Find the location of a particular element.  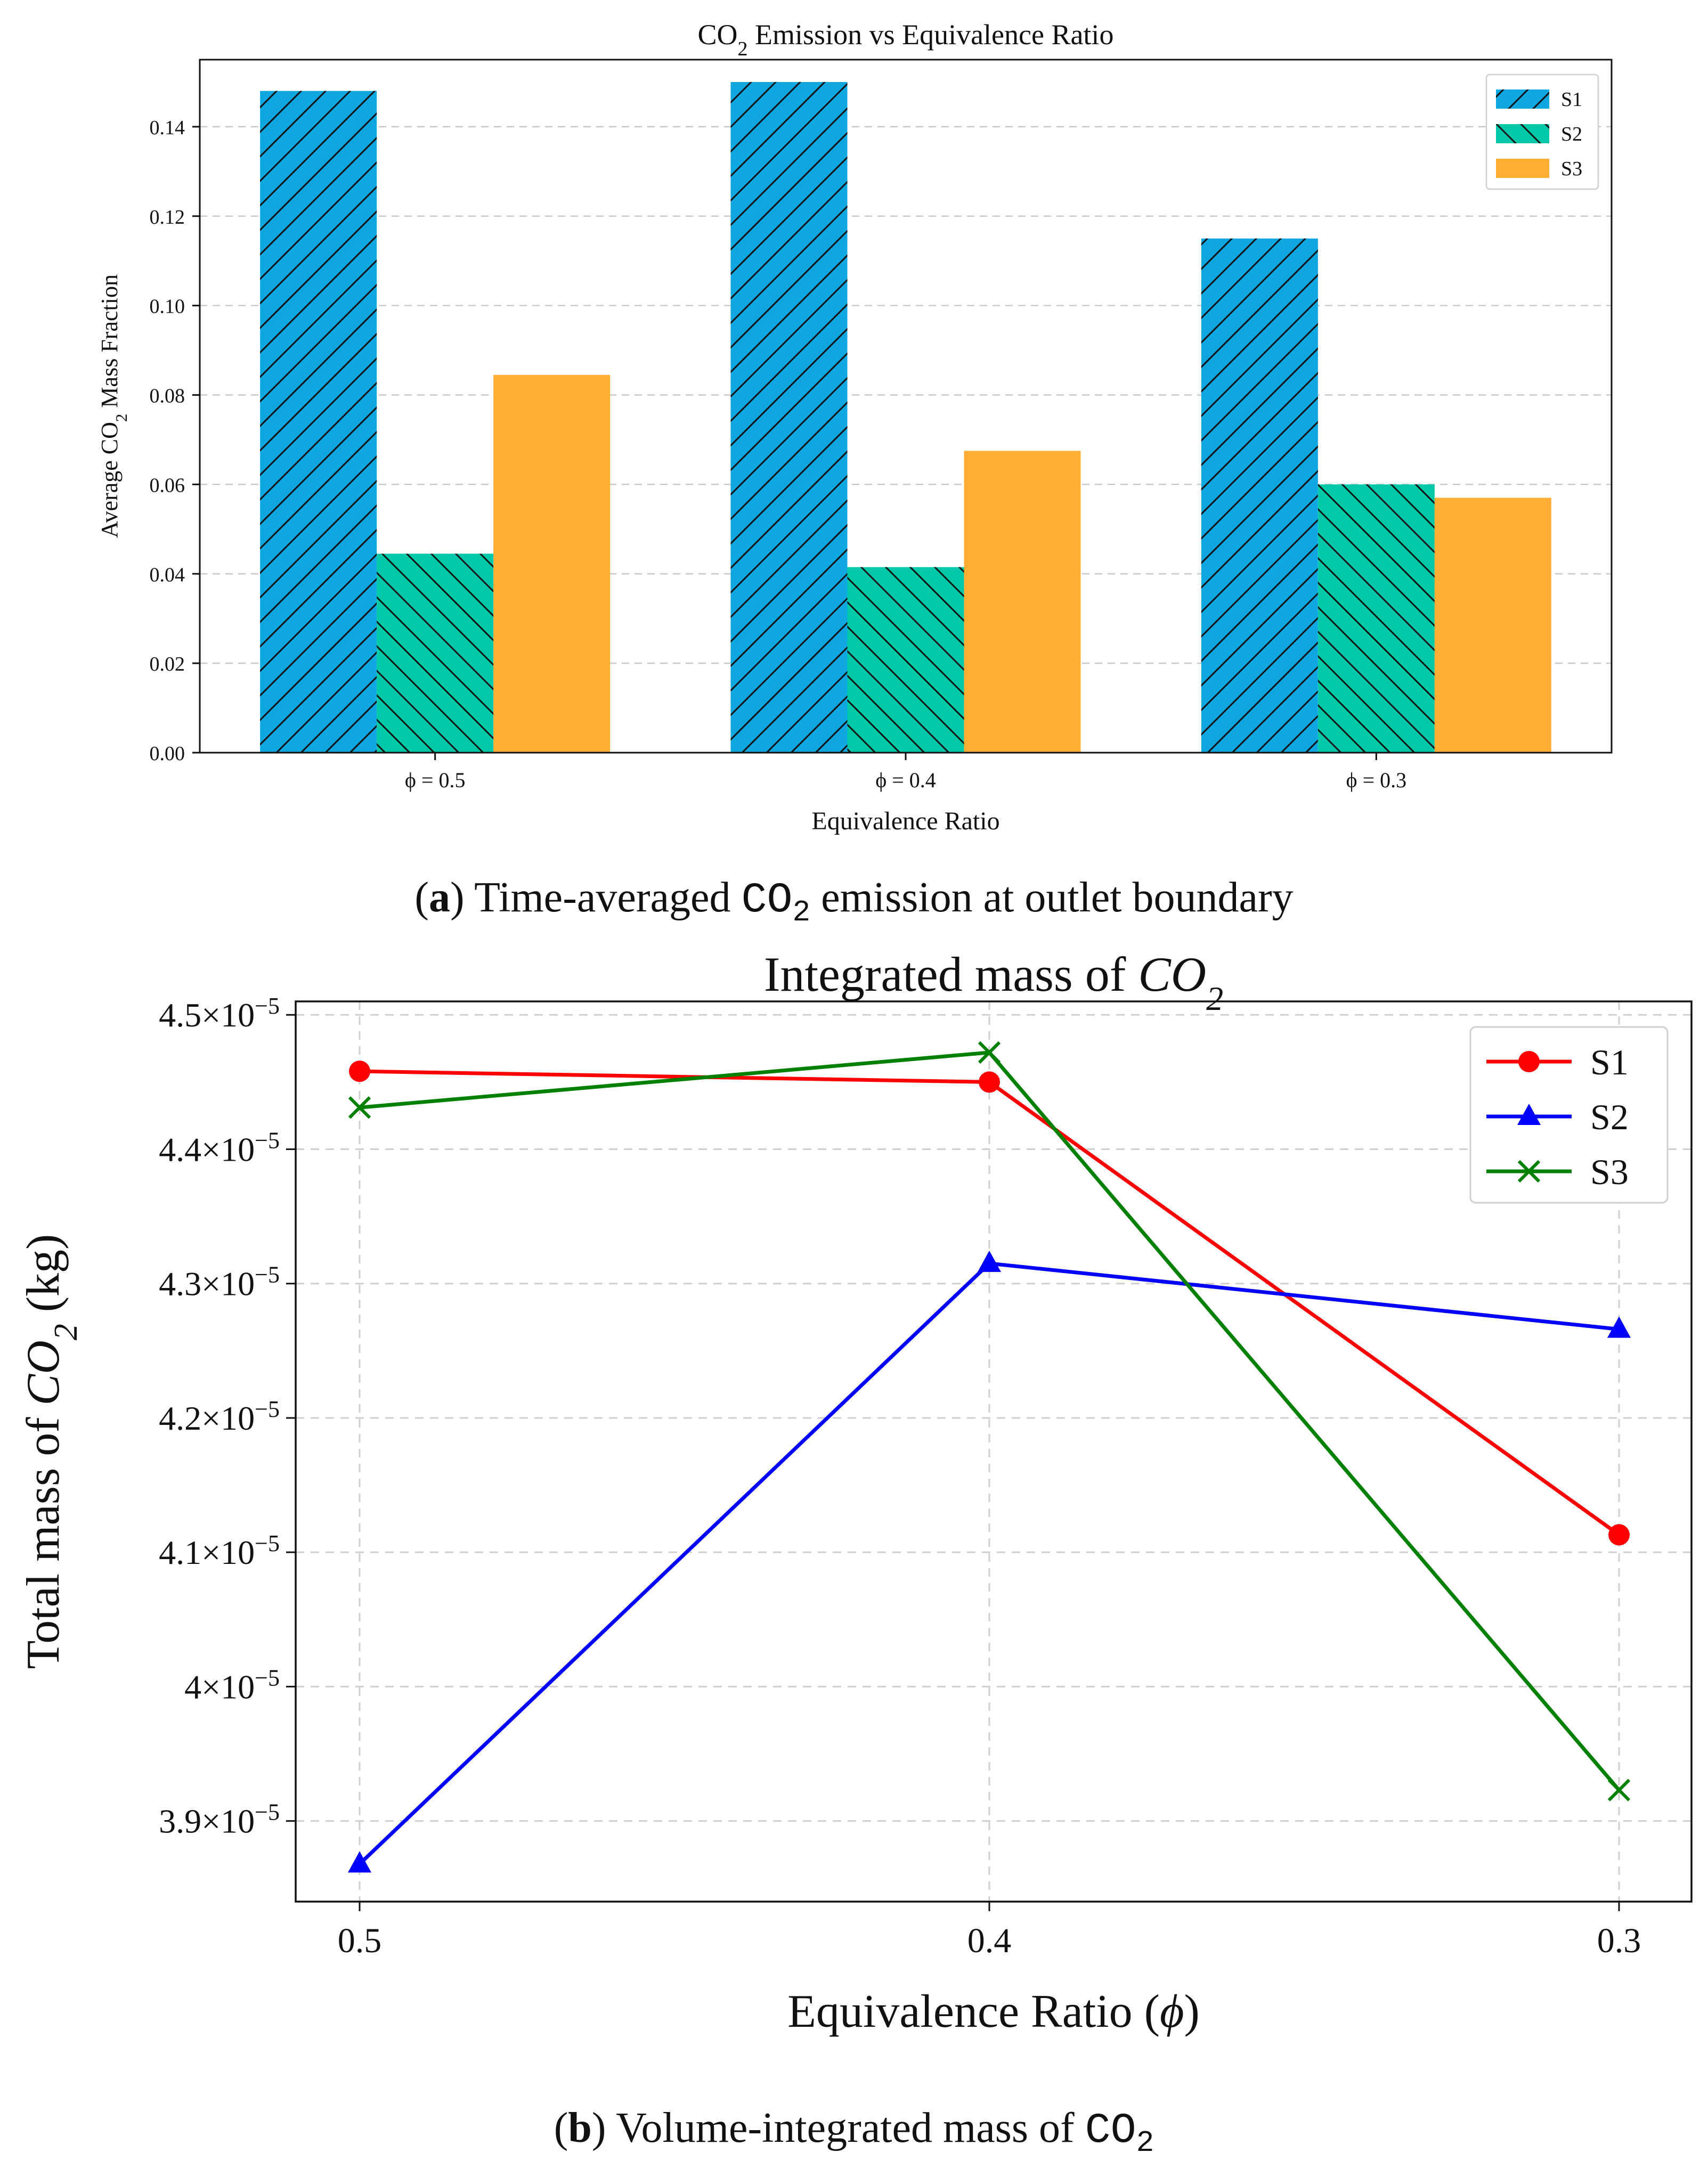

x-tick-label: ϕ = 0.5 is located at coordinates (435, 780).